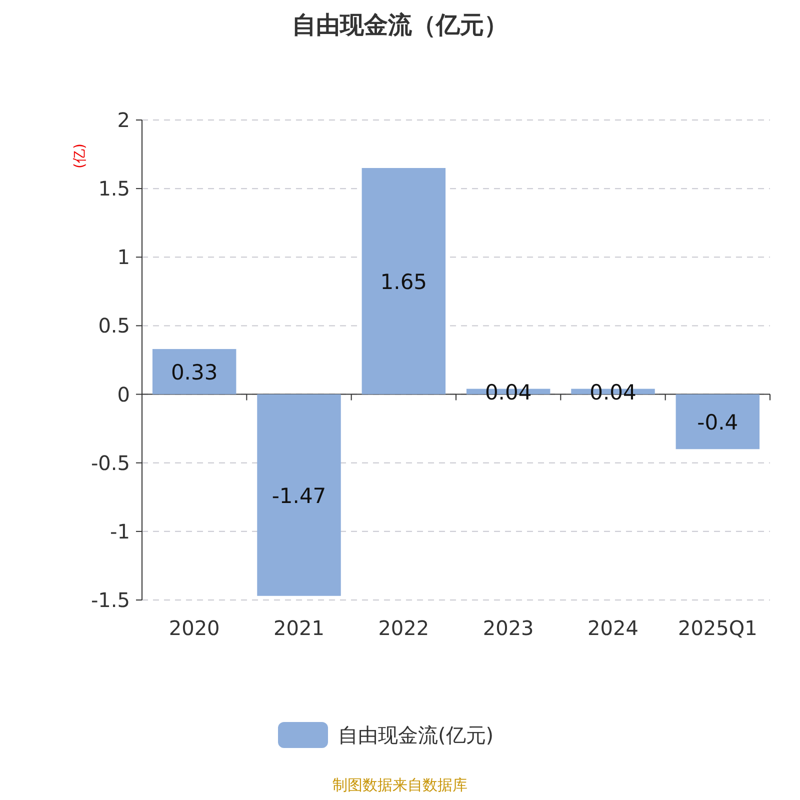 Image resolution: width=800 pixels, height=800 pixels. I want to click on data-label: -0.4, so click(717, 422).